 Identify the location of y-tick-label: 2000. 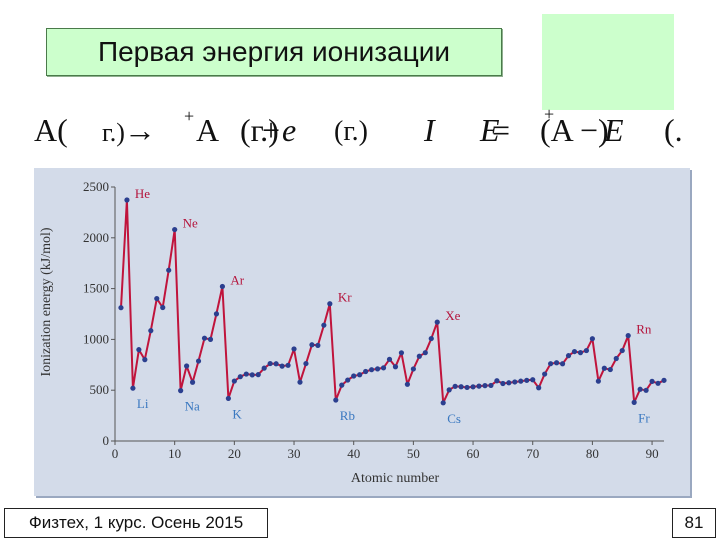
(96, 237).